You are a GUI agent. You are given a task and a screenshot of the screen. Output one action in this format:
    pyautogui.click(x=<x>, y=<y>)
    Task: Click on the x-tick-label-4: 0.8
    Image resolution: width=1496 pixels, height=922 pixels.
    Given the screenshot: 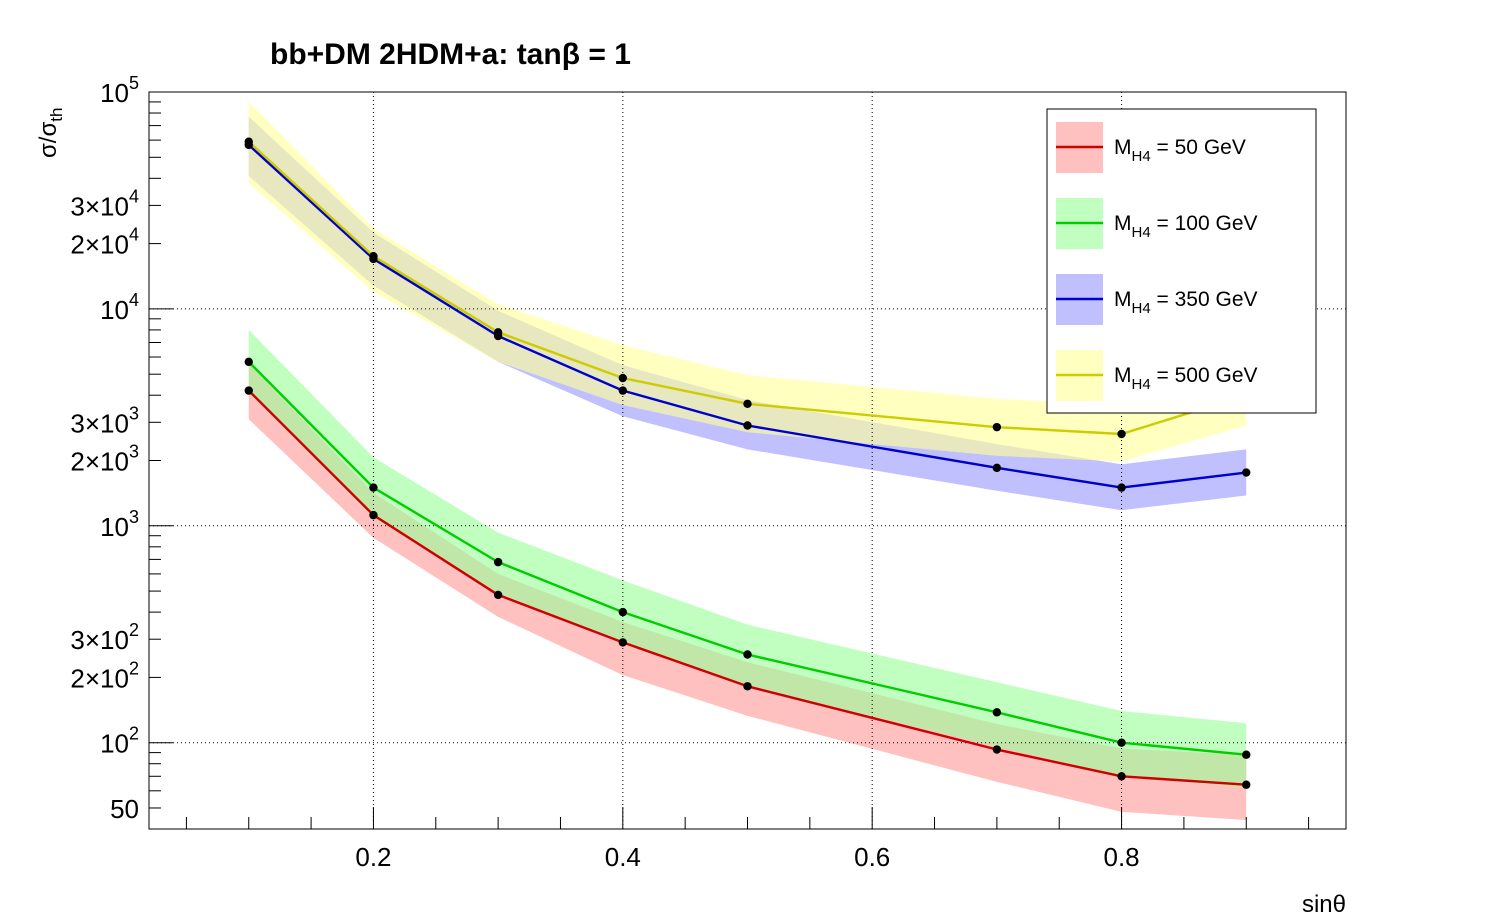 What is the action you would take?
    pyautogui.click(x=1121, y=857)
    